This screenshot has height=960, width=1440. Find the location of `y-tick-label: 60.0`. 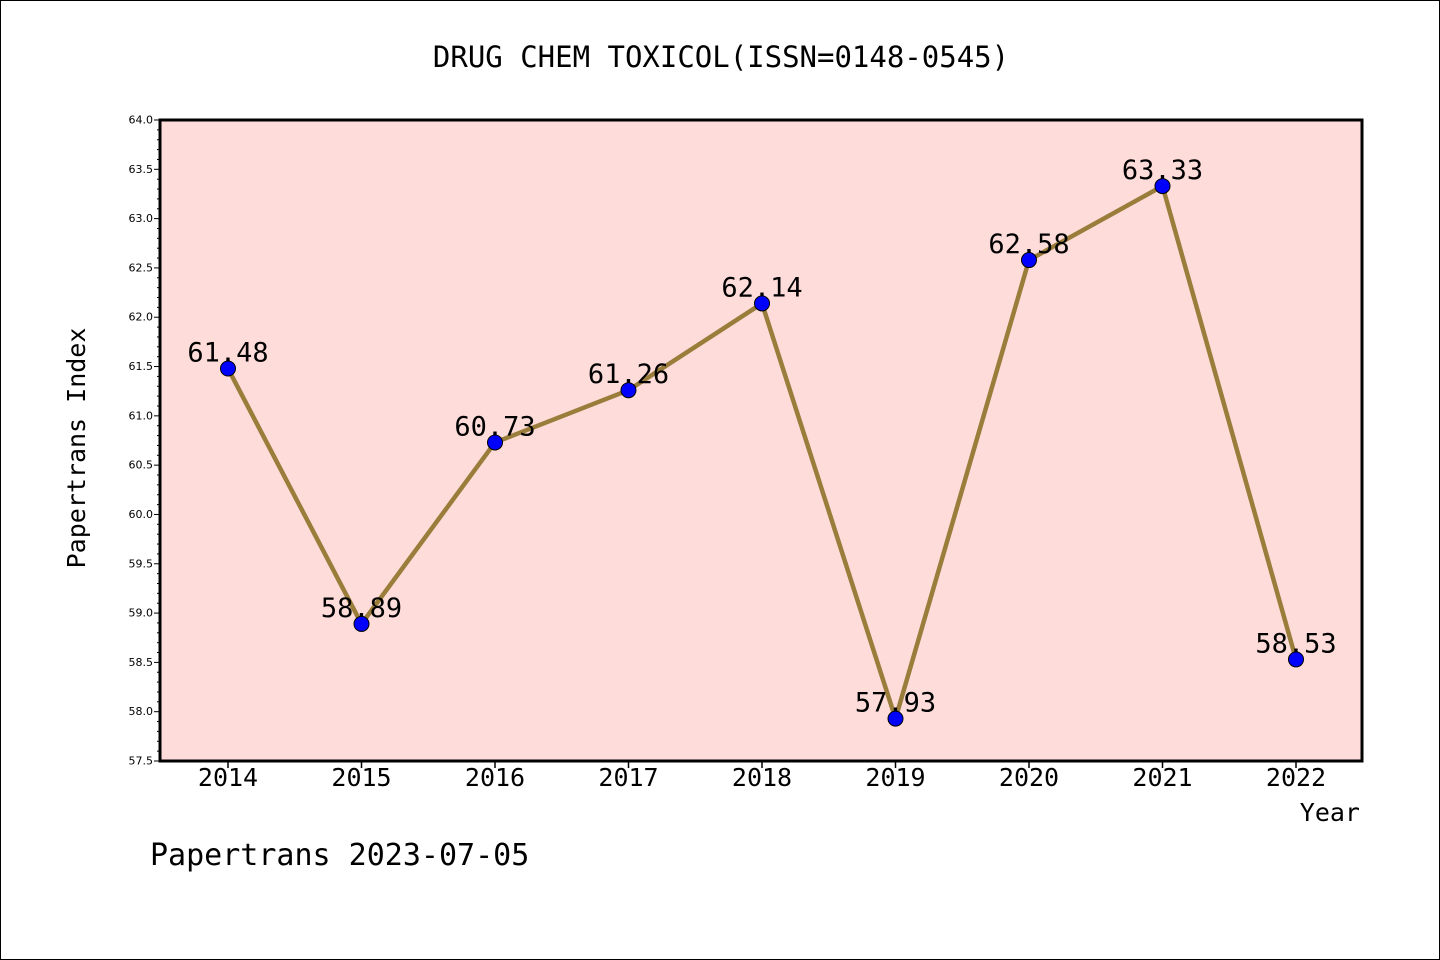

y-tick-label: 60.0 is located at coordinates (141, 514).